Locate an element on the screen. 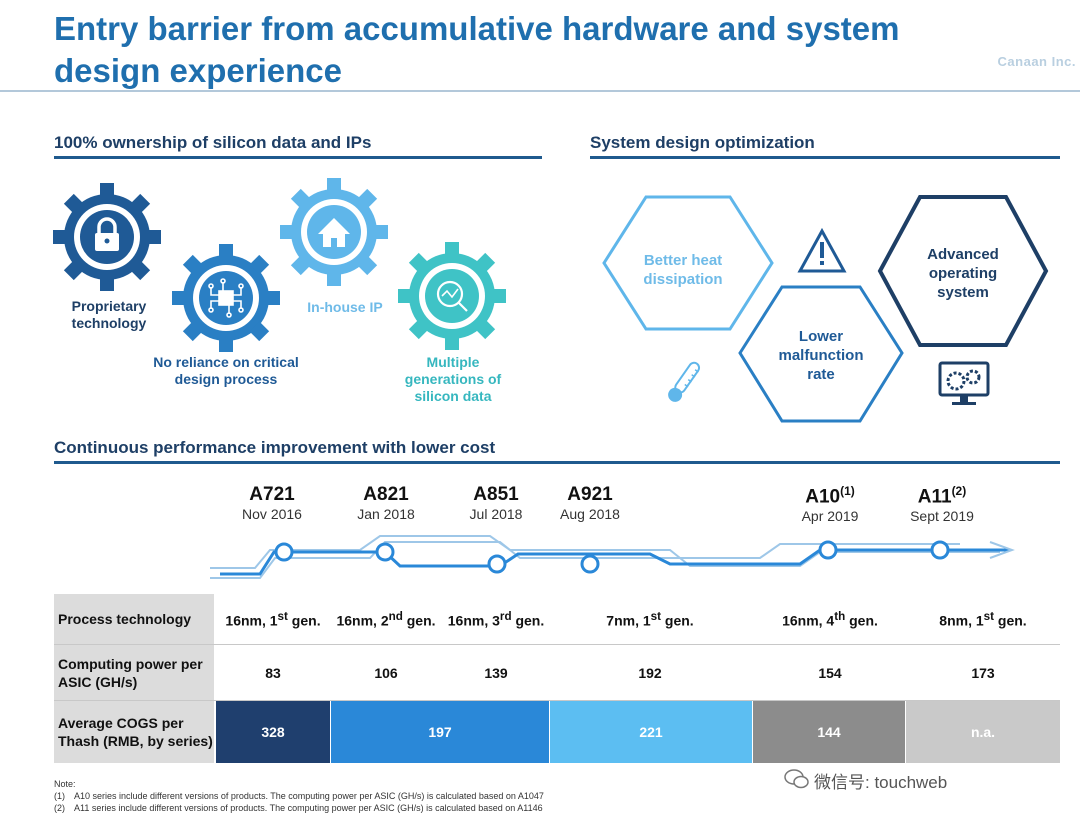 The width and height of the screenshot is (1080, 829). gears-graphic is located at coordinates (279, 265).